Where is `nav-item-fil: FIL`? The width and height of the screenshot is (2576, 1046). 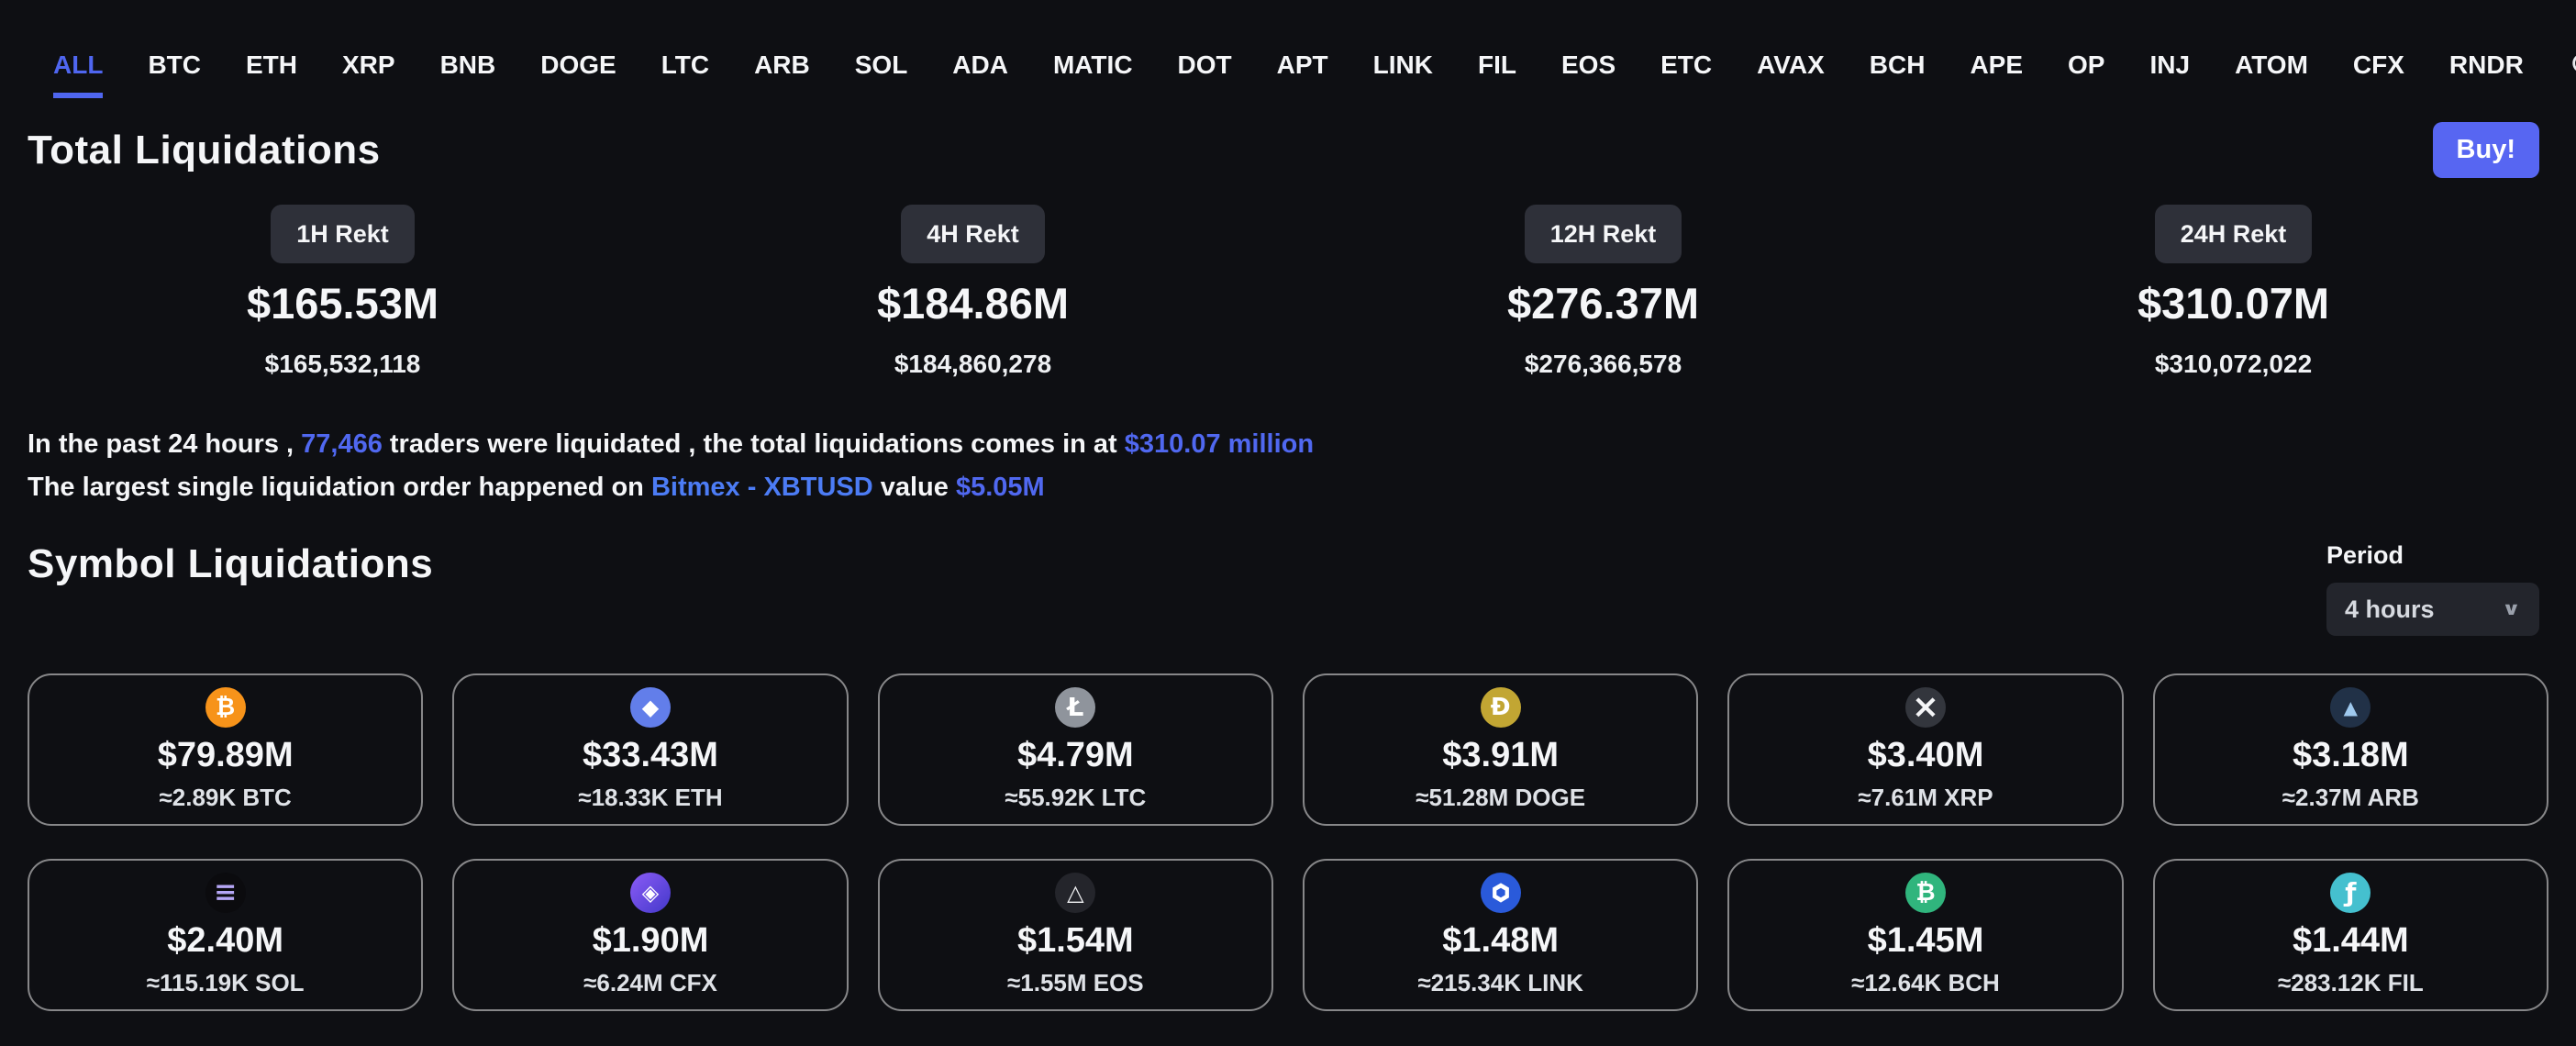
nav-item-fil: FIL is located at coordinates (1496, 64).